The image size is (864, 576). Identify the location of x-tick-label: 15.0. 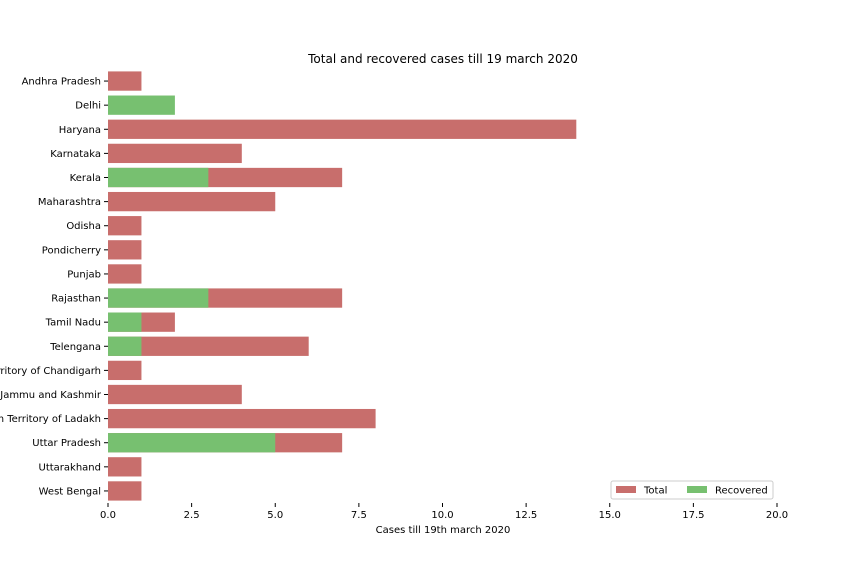
(610, 515).